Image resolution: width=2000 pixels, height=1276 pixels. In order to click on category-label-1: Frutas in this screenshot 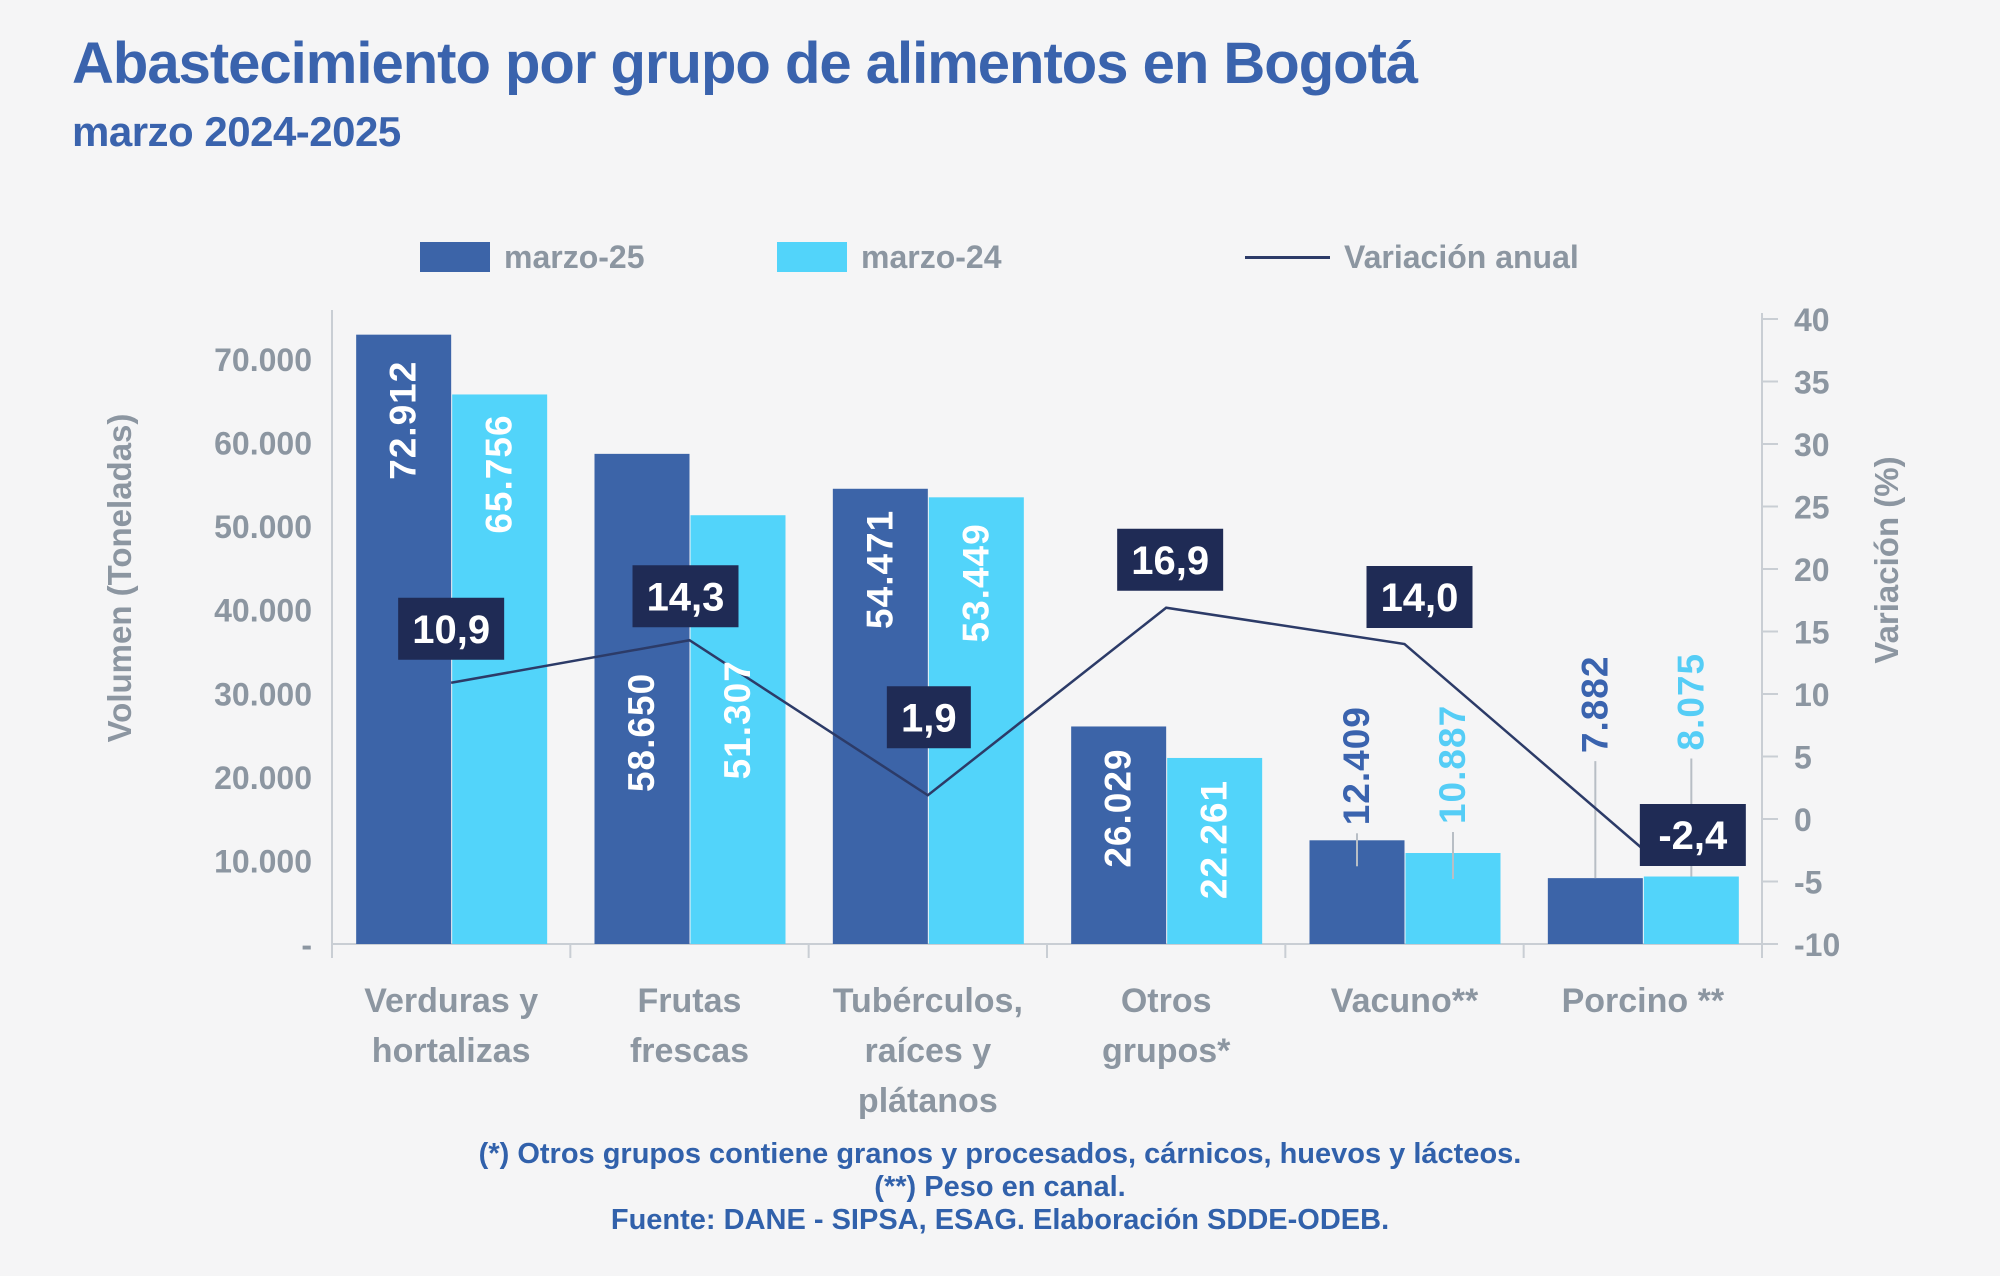, I will do `click(690, 1001)`.